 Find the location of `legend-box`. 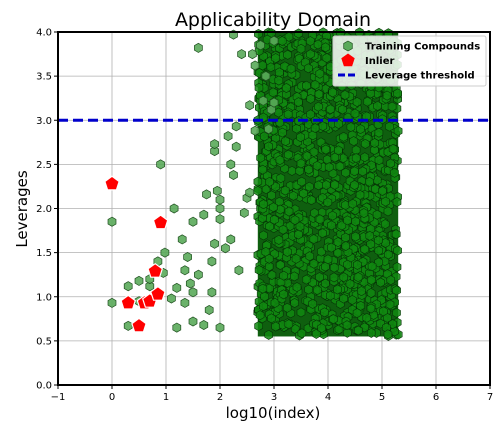

legend-box is located at coordinates (409, 61).